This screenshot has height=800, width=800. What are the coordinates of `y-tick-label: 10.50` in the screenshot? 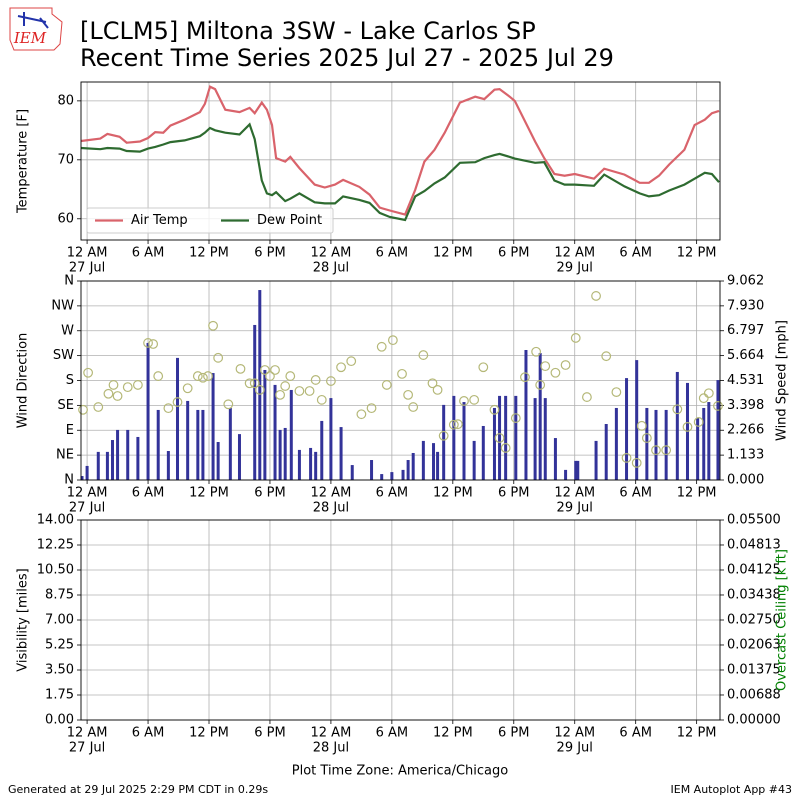 It's located at (55, 570).